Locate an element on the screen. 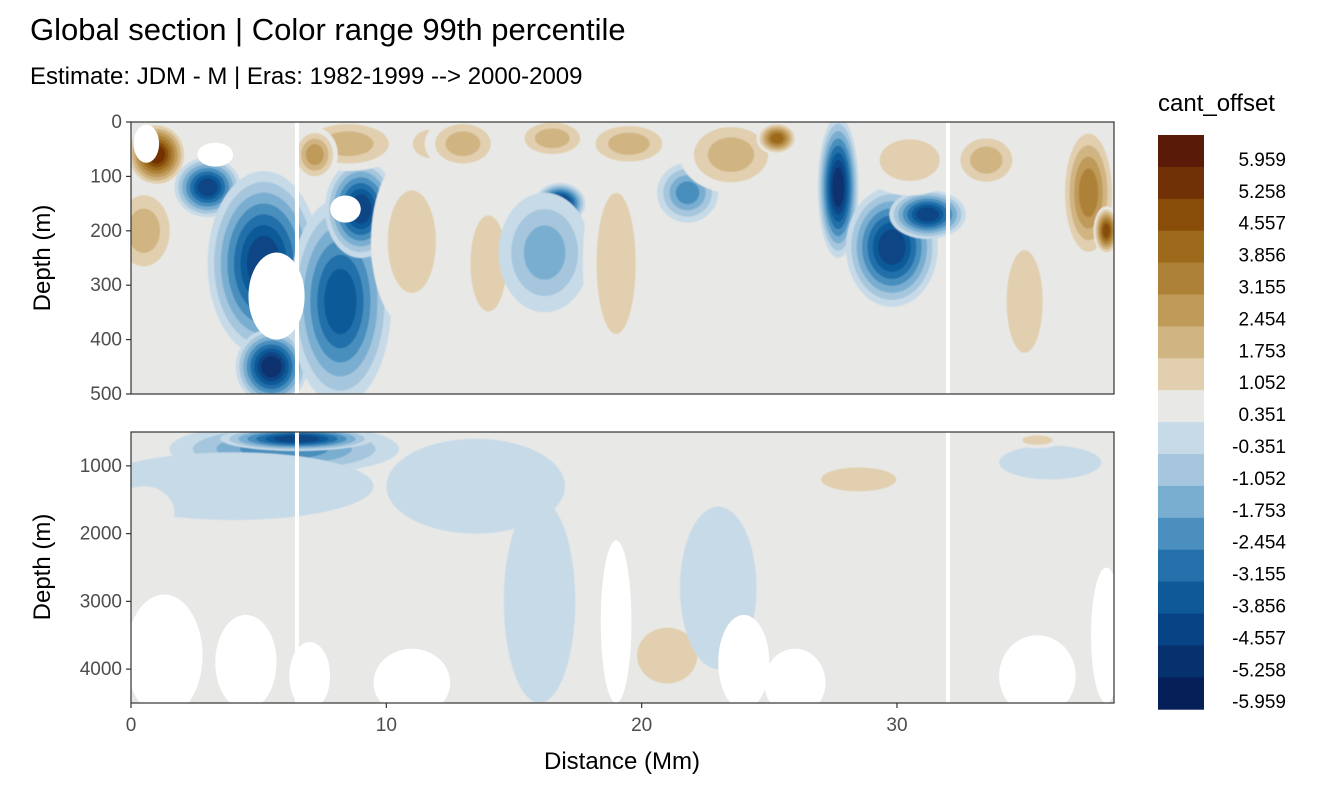 The height and width of the screenshot is (806, 1344). upper-y-tick-label-2: 200 is located at coordinates (106, 231).